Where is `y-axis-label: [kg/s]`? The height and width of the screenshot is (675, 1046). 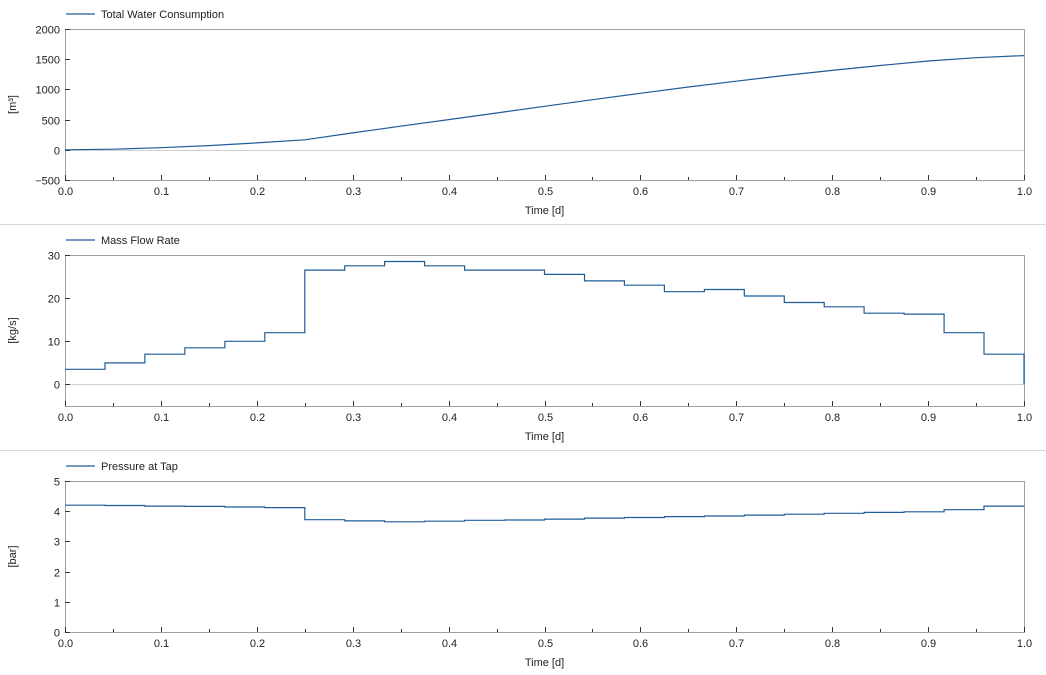 y-axis-label: [kg/s] is located at coordinates (13, 330).